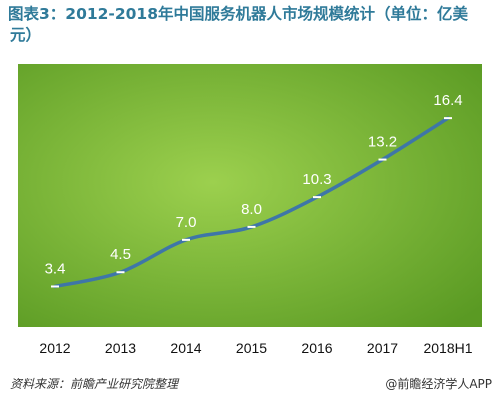 The image size is (500, 403). Describe the element at coordinates (186, 222) in the screenshot. I see `data-label: 7.0` at that location.